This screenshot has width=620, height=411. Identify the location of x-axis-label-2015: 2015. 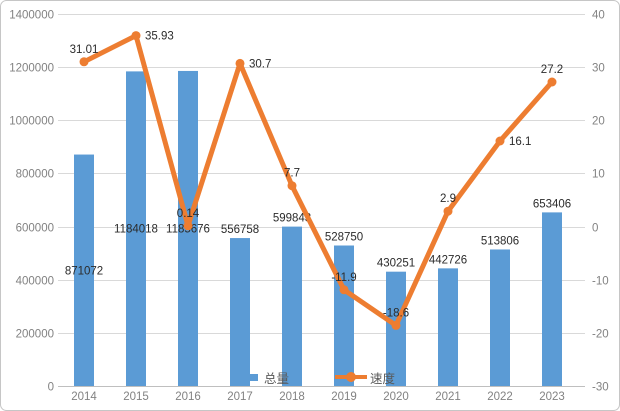
(136, 397).